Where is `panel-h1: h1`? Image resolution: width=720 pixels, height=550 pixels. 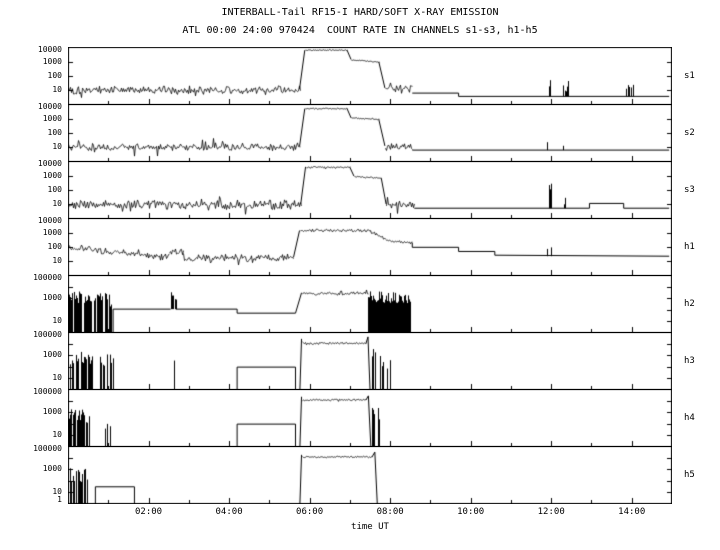 panel-h1: h1 is located at coordinates (381, 247).